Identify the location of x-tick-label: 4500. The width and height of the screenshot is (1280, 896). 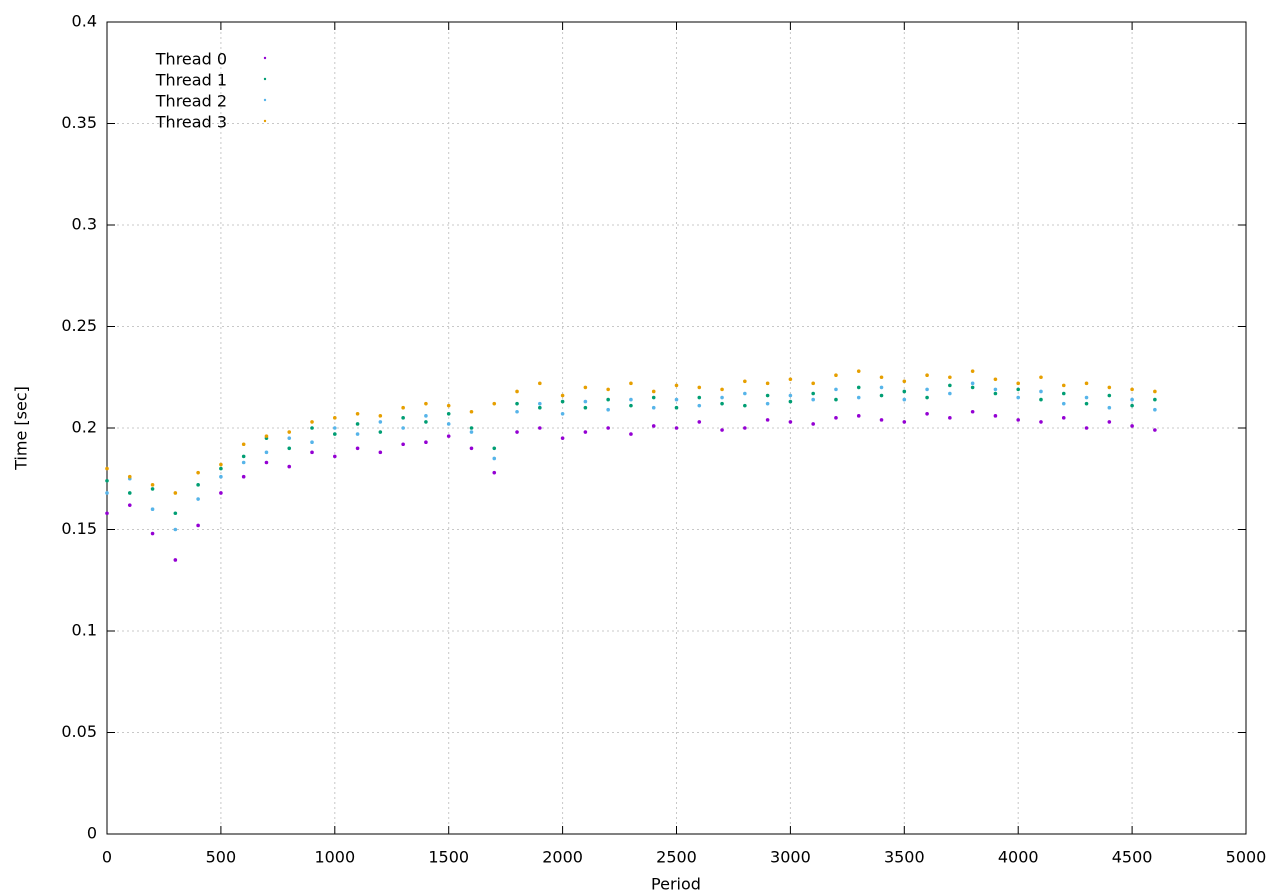
(1132, 857).